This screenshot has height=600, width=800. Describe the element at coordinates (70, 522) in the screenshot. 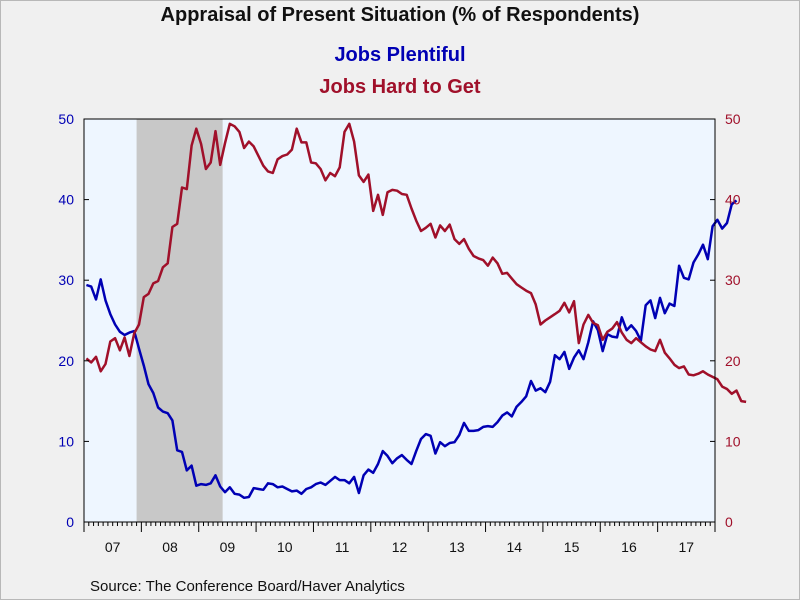

I see `left-y-tick-label: 0` at that location.